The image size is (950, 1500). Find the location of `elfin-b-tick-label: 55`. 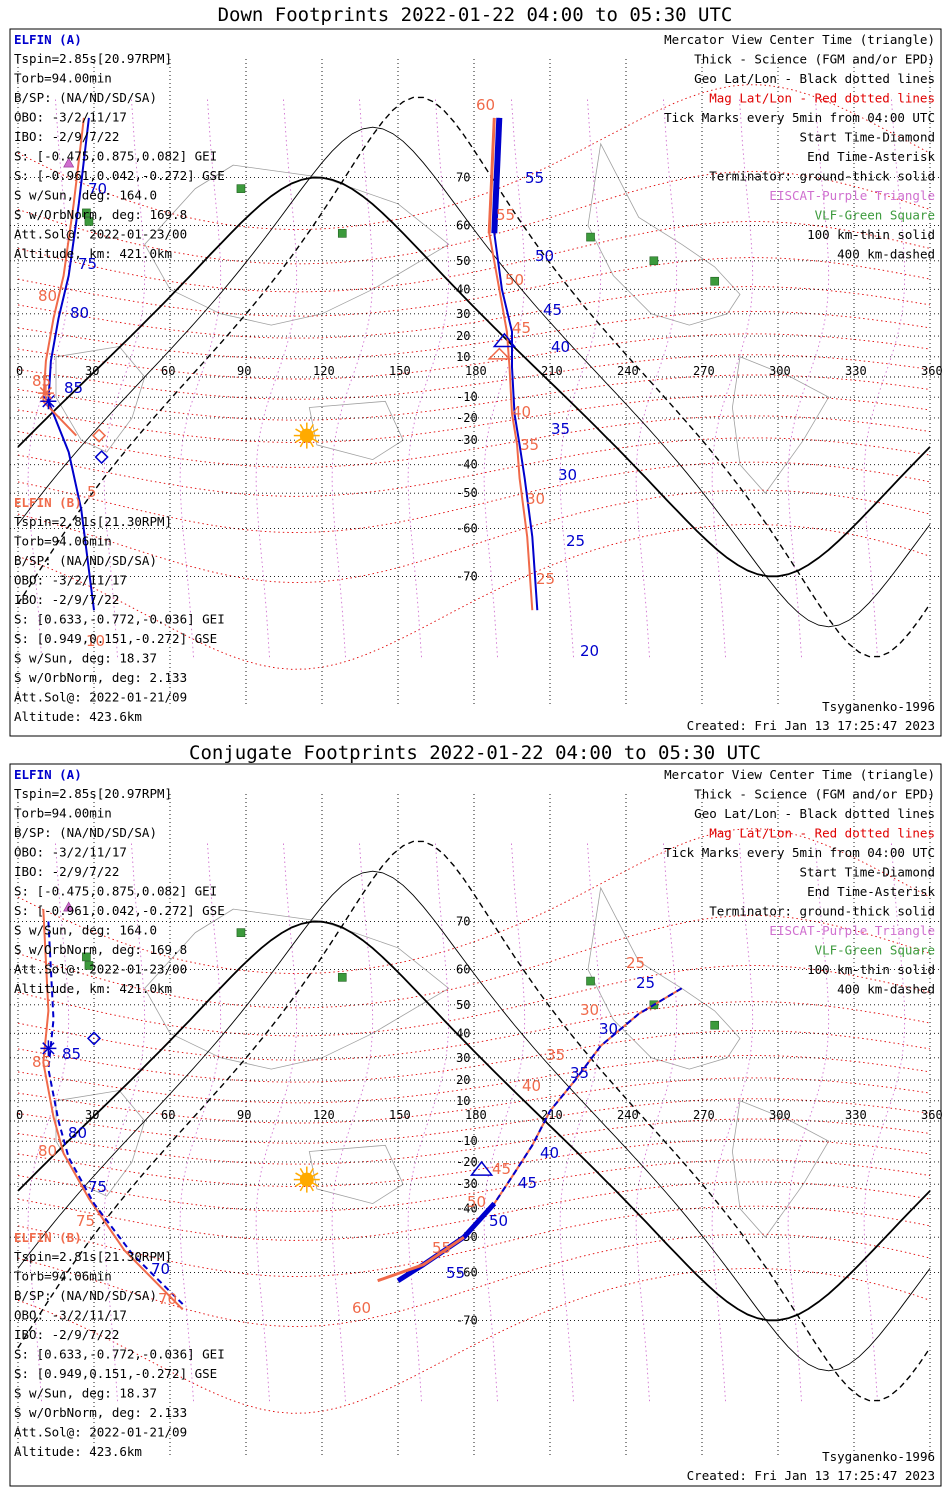

elfin-b-tick-label: 55 is located at coordinates (441, 1248).